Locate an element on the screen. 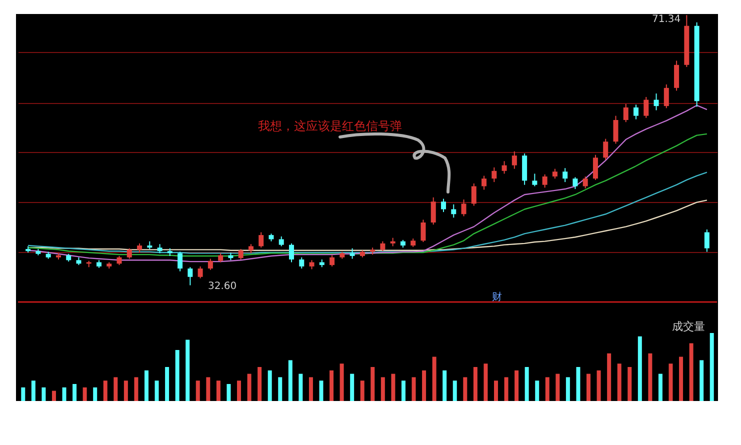  annotation: 32.60 is located at coordinates (222, 286).